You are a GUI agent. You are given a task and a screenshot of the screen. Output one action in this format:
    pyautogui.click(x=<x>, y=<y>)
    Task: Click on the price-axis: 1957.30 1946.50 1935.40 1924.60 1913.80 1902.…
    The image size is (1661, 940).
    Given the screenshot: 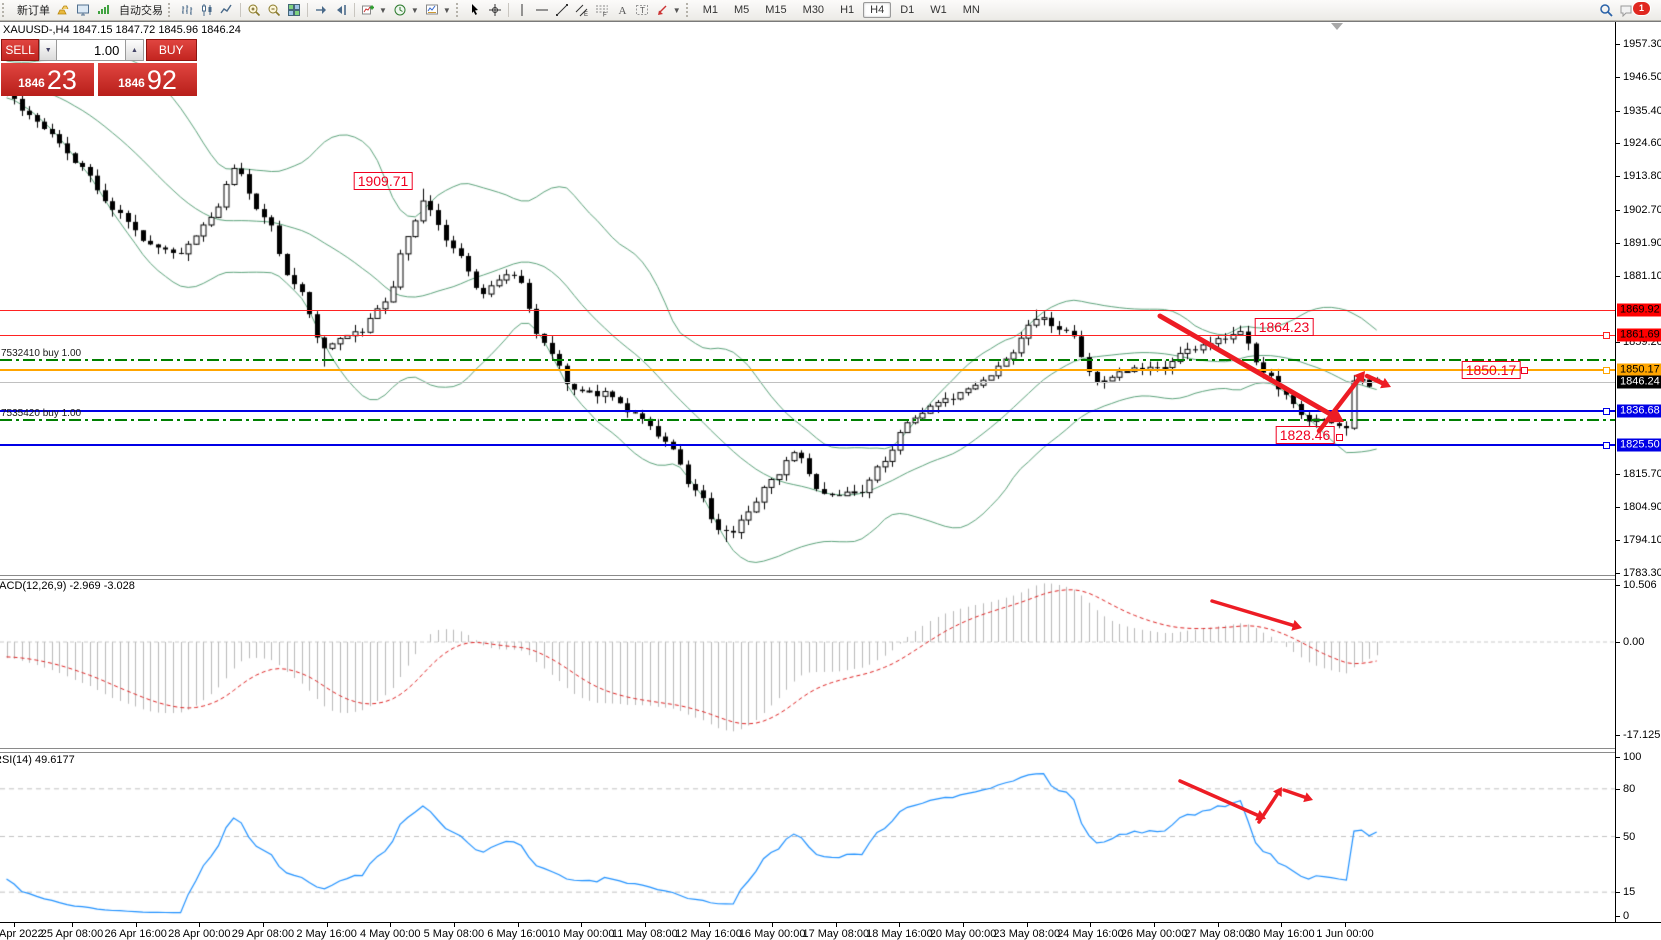 What is the action you would take?
    pyautogui.click(x=1638, y=472)
    